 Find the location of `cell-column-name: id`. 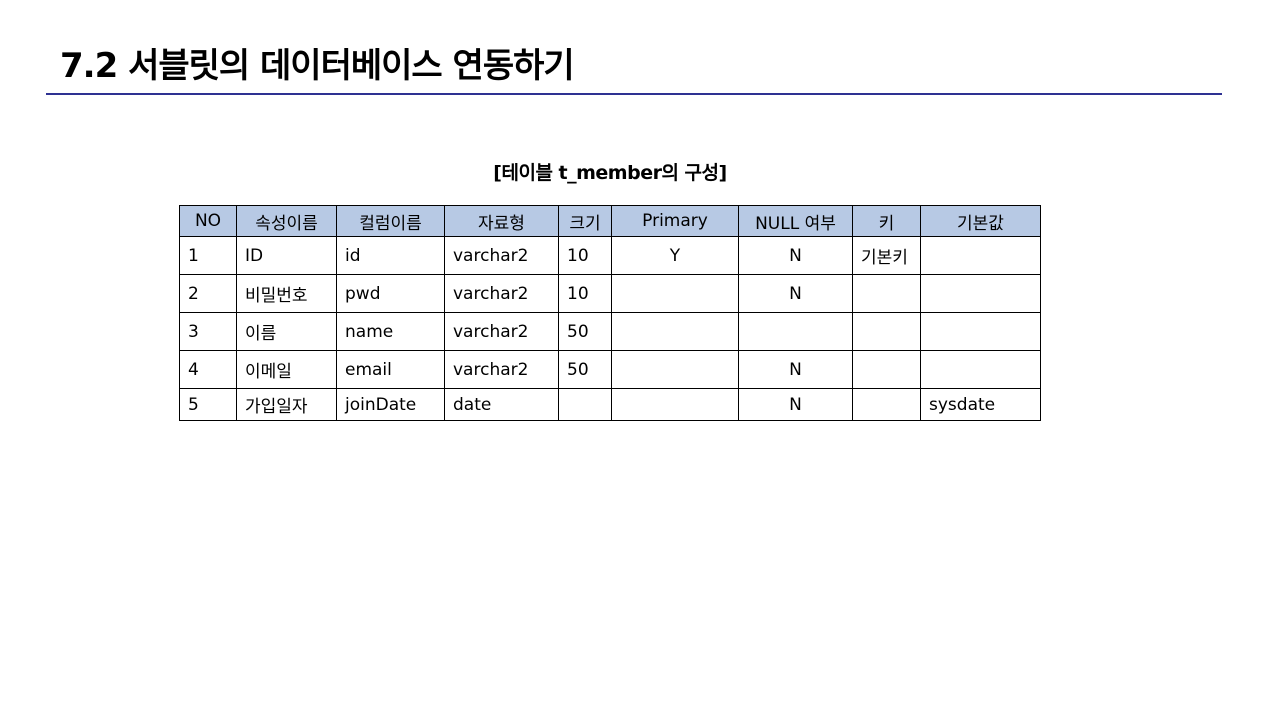

cell-column-name: id is located at coordinates (390, 255).